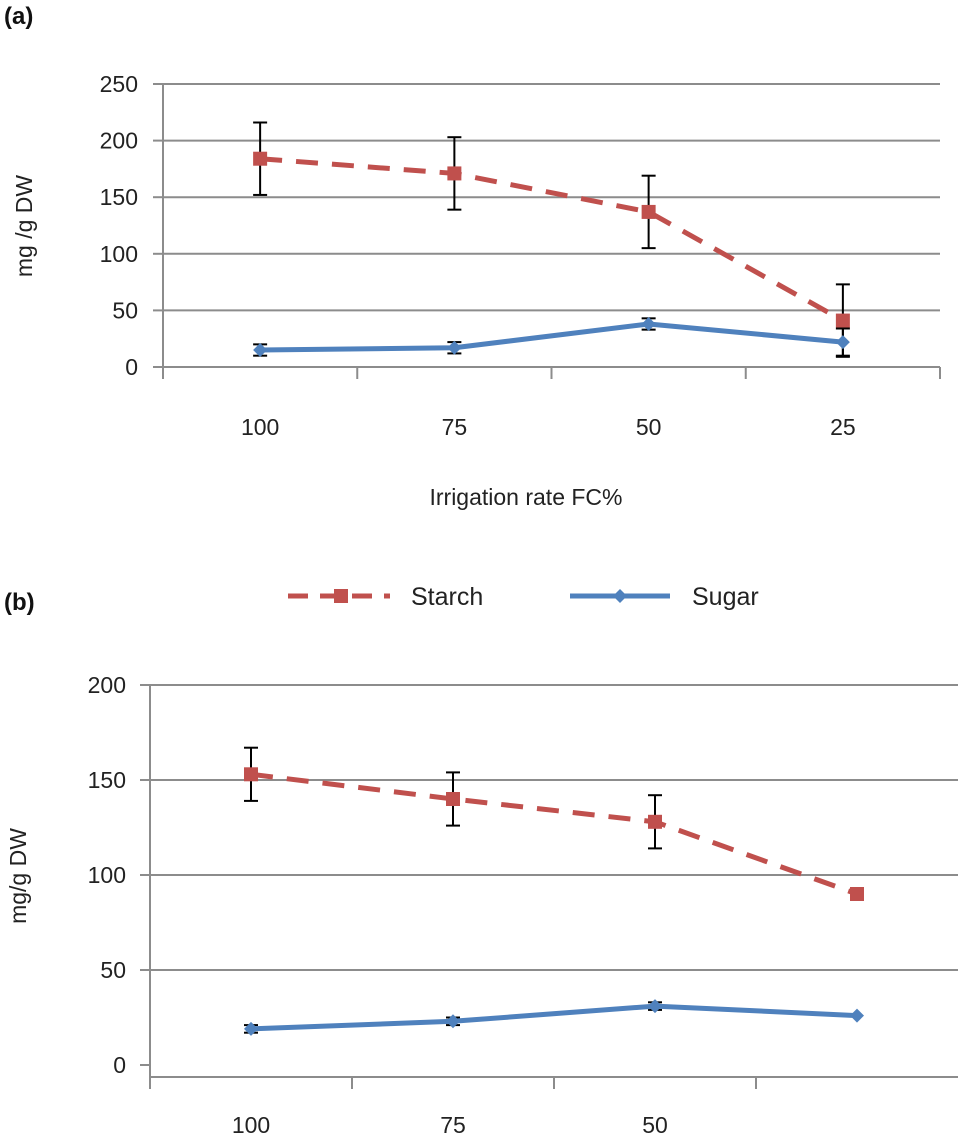 The height and width of the screenshot is (1137, 958). What do you see at coordinates (341, 596) in the screenshot?
I see `legend-marker-square-icon` at bounding box center [341, 596].